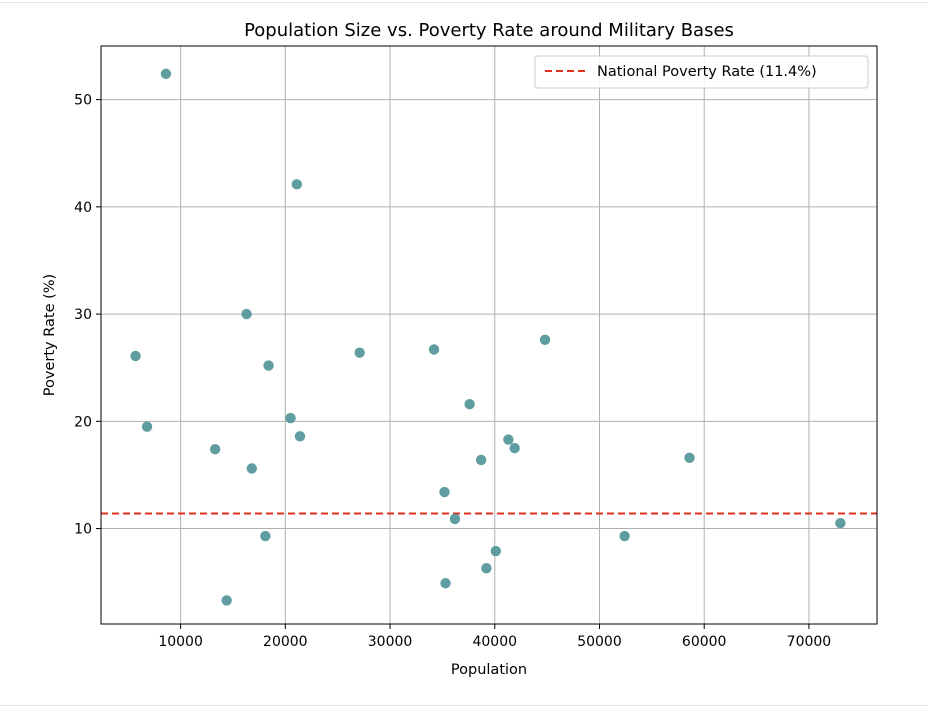  What do you see at coordinates (704, 642) in the screenshot?
I see `x-tick-label: 60000` at bounding box center [704, 642].